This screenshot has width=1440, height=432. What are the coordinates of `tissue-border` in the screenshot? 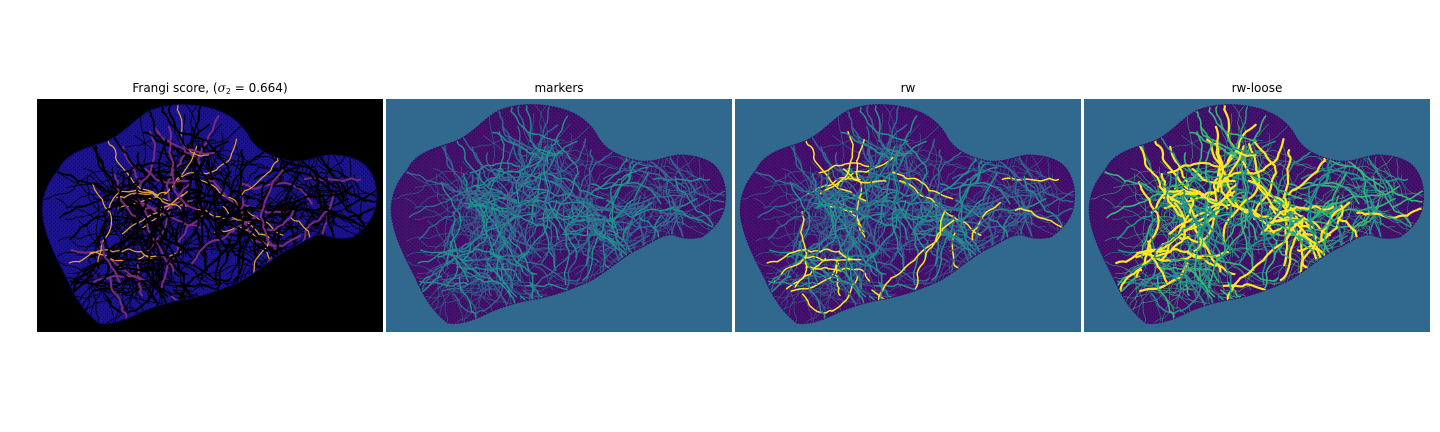 It's located at (558, 214).